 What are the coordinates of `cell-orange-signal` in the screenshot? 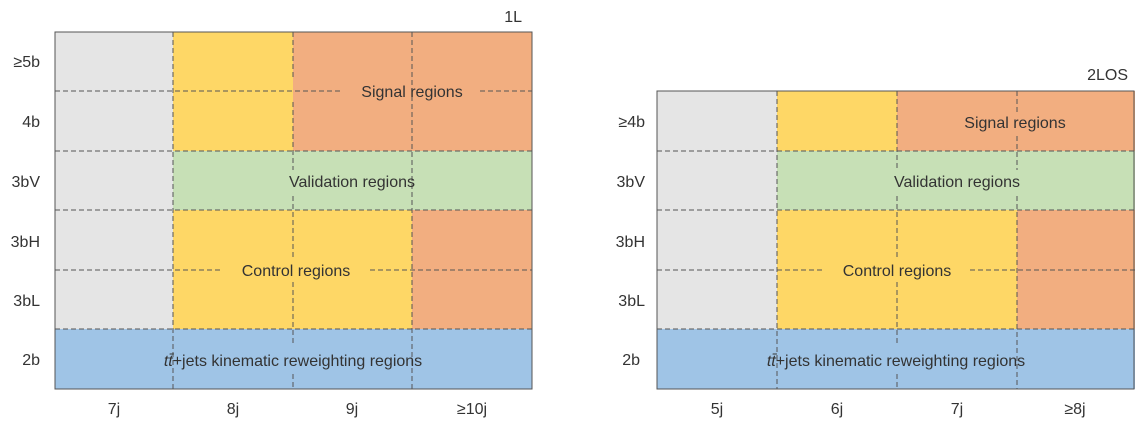 It's located at (1016, 121).